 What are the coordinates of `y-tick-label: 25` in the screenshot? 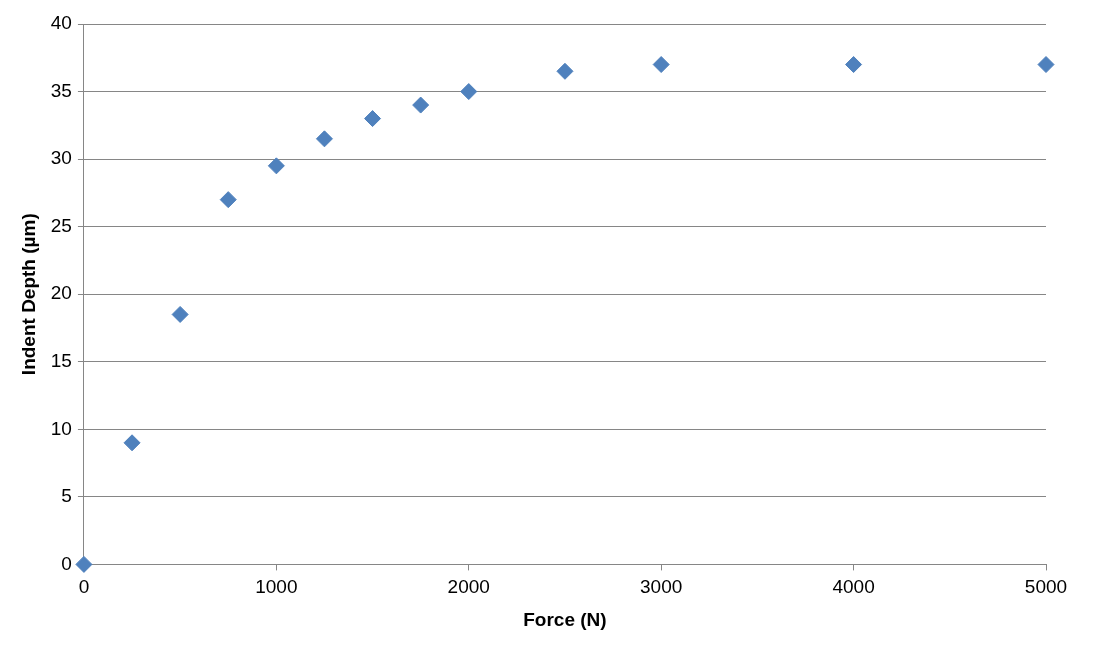 It's located at (61, 225).